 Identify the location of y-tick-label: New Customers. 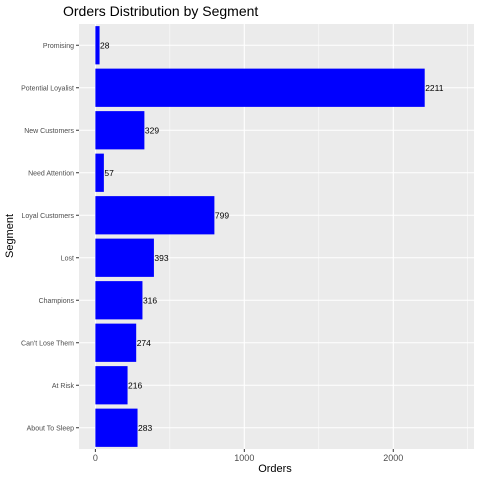
(49, 131).